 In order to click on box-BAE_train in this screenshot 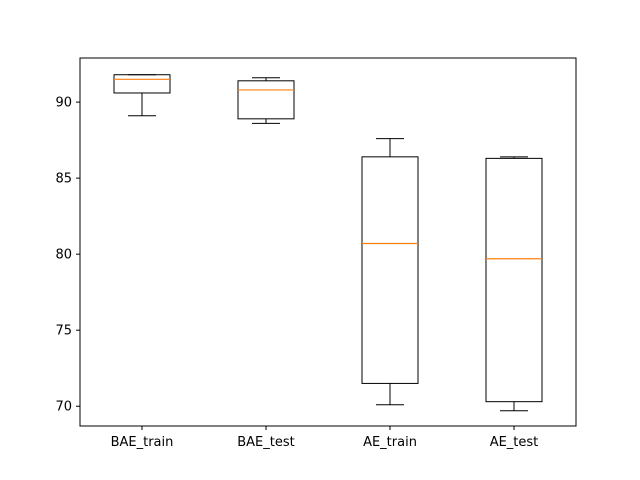, I will do `click(142, 84)`.